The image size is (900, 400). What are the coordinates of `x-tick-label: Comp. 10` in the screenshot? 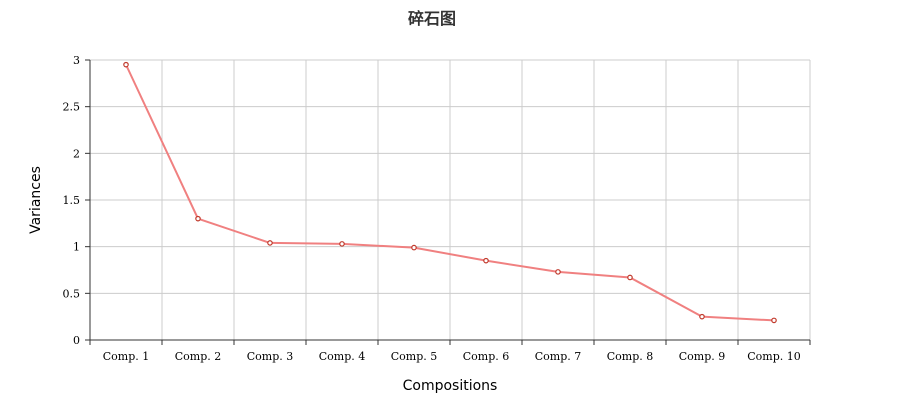 It's located at (774, 356).